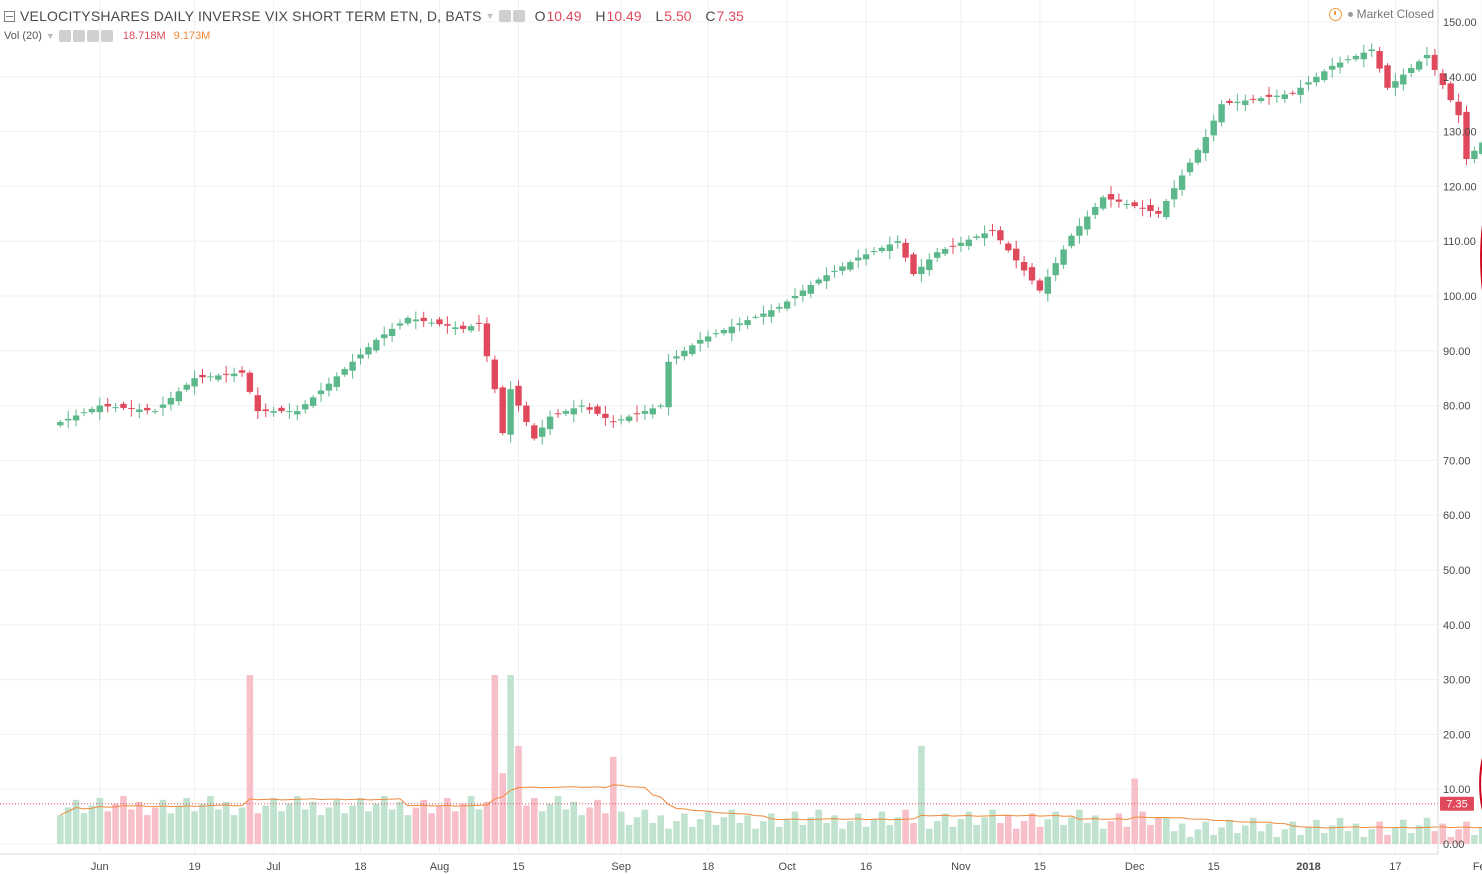 The height and width of the screenshot is (874, 1482). Describe the element at coordinates (639, 16) in the screenshot. I see `ohlc-values: O10.49 H10.49 L5.50 C7.35` at that location.